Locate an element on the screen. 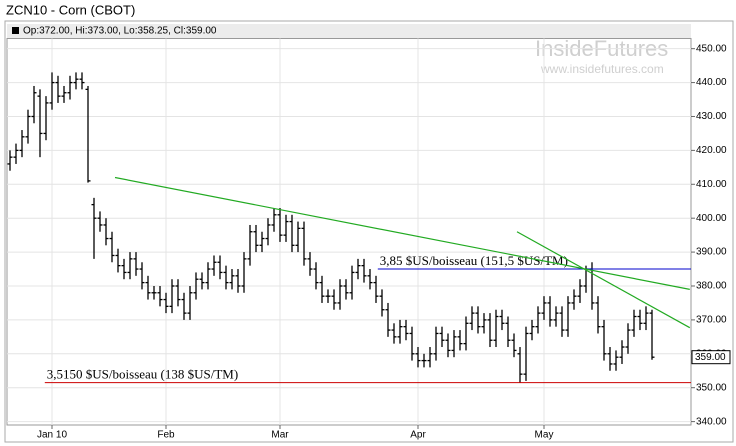 This screenshot has height=446, width=736. y-tick-label: 450.00 is located at coordinates (711, 48).